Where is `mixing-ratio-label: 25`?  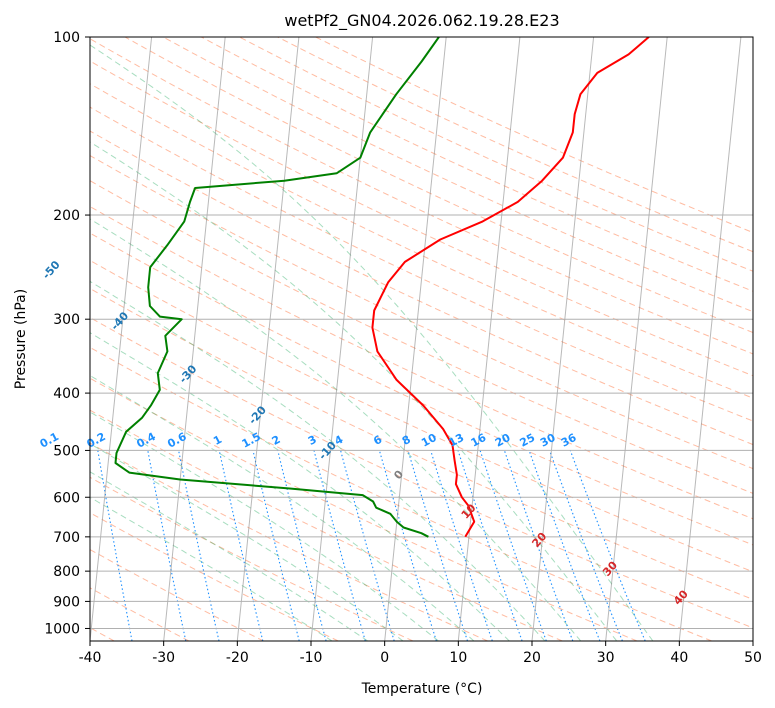 mixing-ratio-label: 25 is located at coordinates (528, 440).